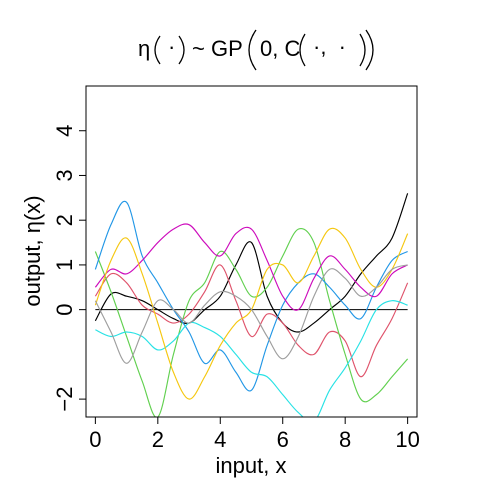  Describe the element at coordinates (217, 48) in the screenshot. I see `title-gp: ~ GP` at that location.